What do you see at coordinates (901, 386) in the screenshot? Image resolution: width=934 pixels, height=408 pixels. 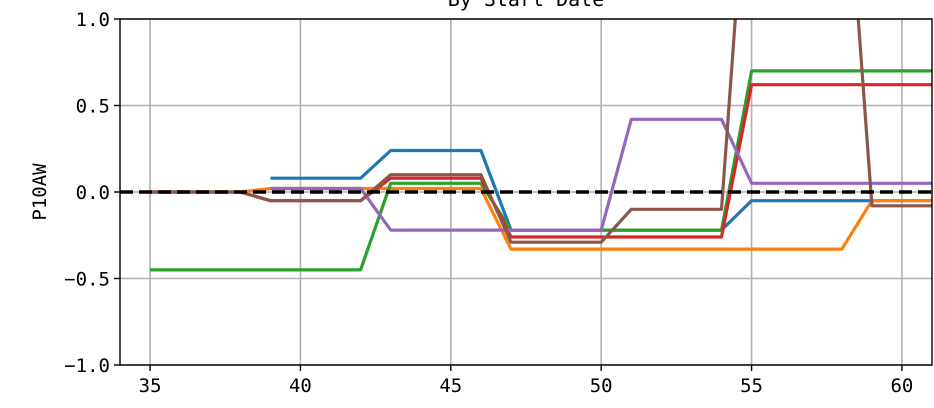 I see `x-tick-label: 60` at bounding box center [901, 386].